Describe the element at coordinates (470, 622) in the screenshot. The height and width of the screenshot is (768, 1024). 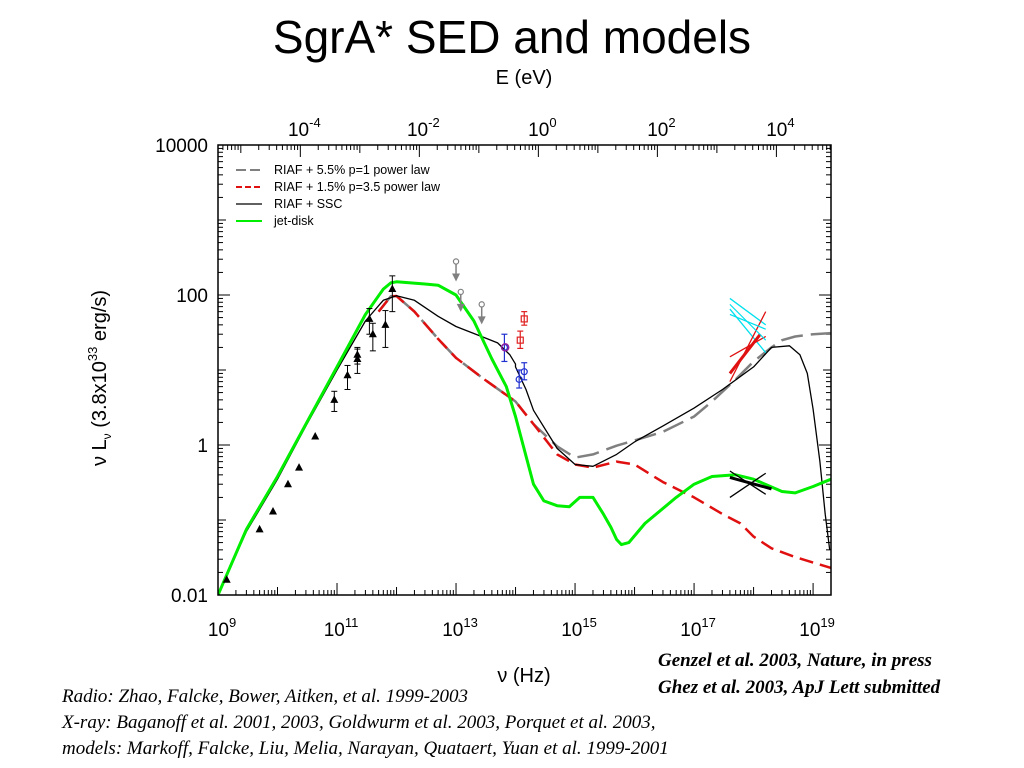
I see `tick-exponent: 13` at that location.